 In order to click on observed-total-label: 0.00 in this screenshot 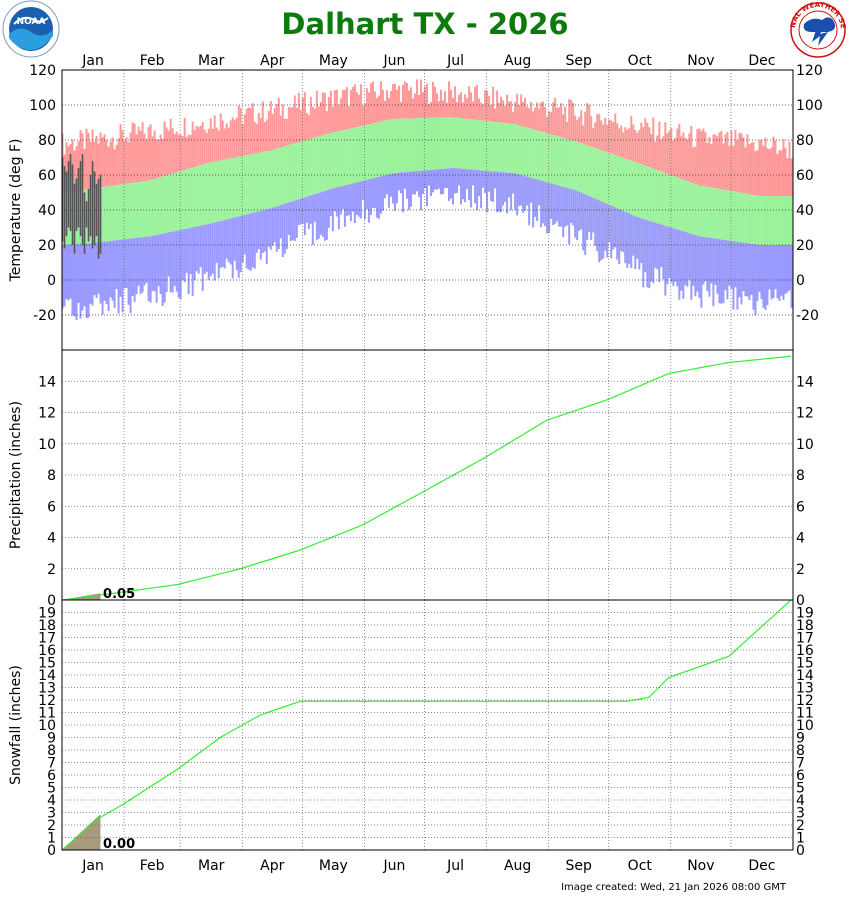, I will do `click(119, 844)`.